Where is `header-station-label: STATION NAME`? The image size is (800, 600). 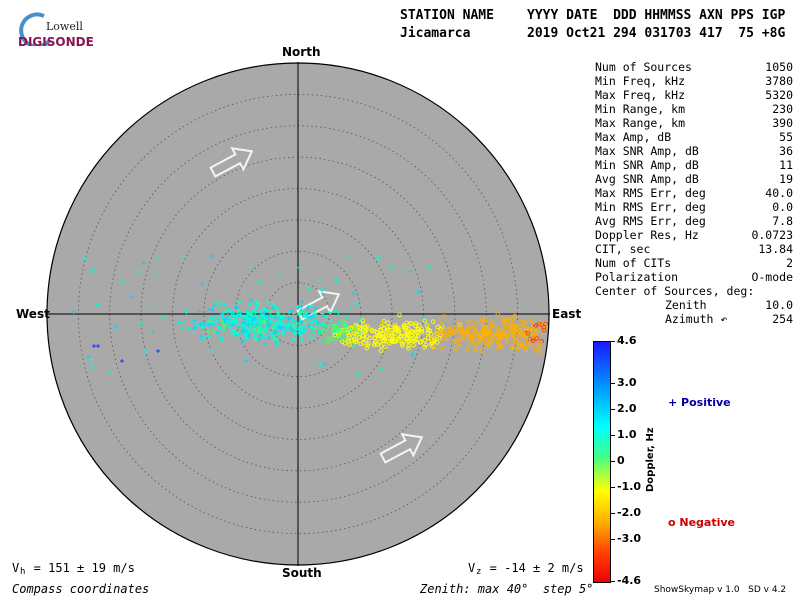
header-station-label: STATION NAME is located at coordinates (447, 15).